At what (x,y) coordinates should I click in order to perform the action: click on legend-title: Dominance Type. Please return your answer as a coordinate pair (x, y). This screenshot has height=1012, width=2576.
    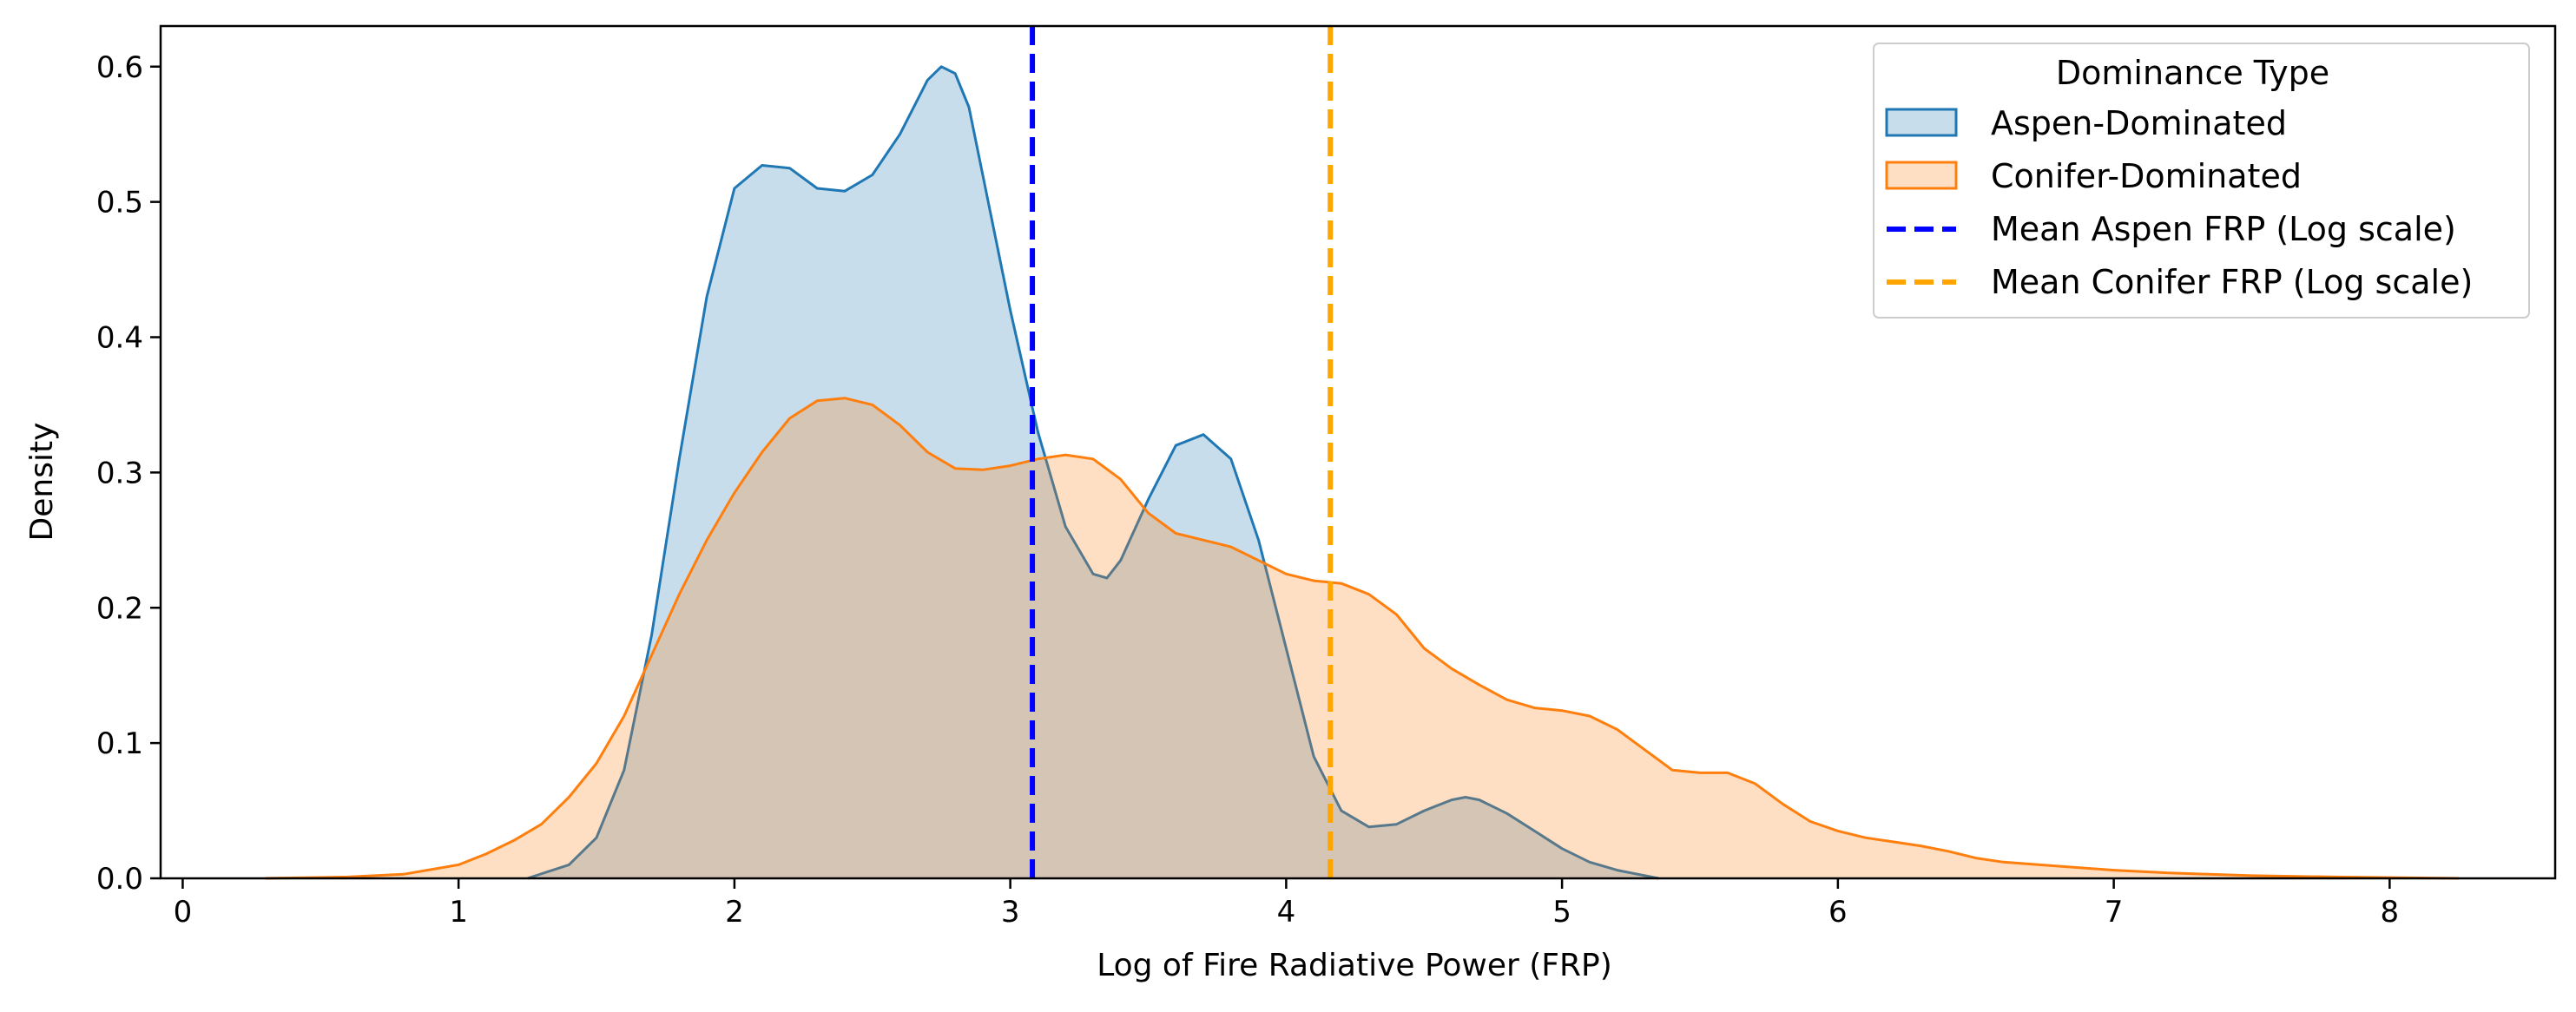
    Looking at the image, I should click on (2192, 73).